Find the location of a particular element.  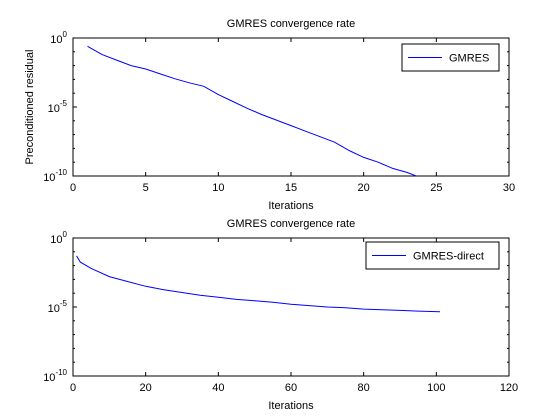

legend: GMRES is located at coordinates (450, 57).